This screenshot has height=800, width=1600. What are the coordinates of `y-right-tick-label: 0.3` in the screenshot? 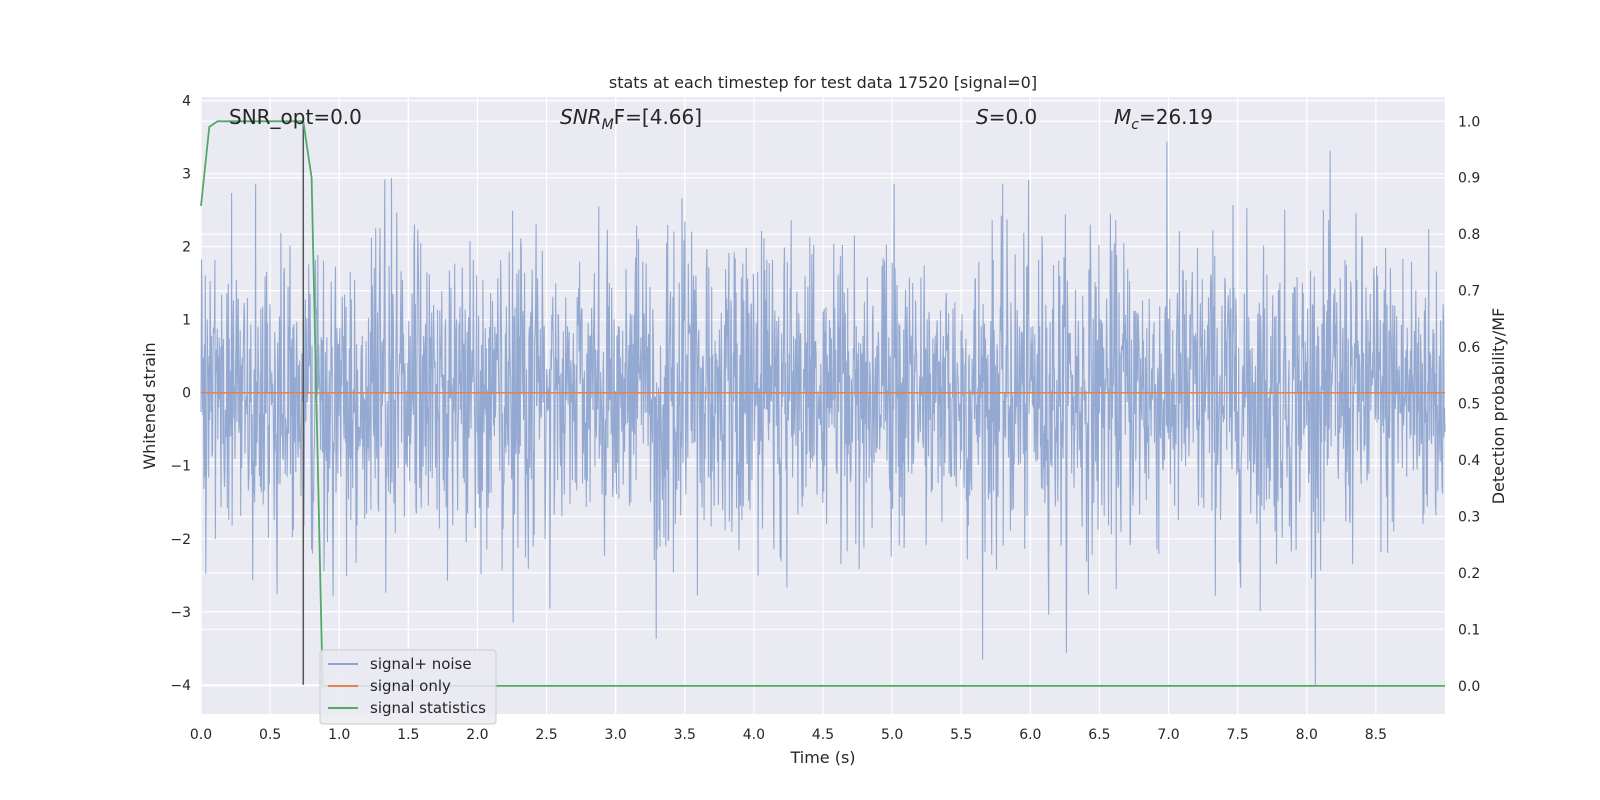 It's located at (1469, 517).